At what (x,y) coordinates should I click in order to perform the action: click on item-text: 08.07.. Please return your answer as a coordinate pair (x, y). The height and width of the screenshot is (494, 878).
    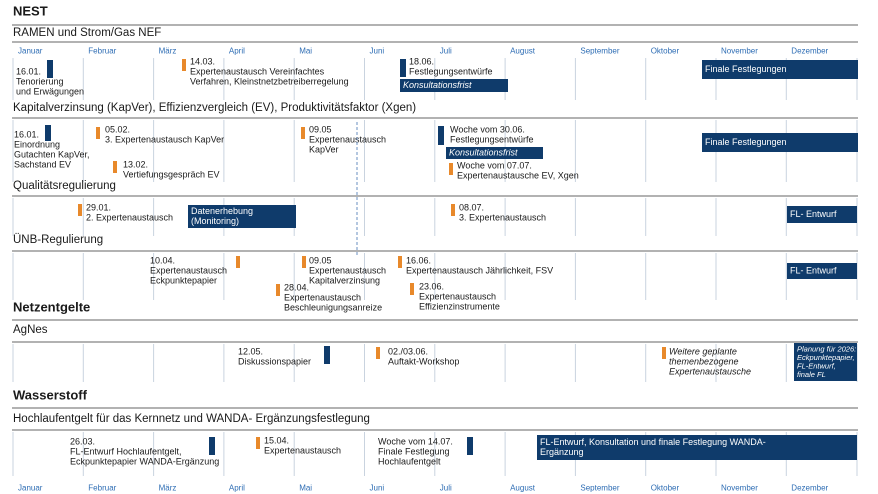
    Looking at the image, I should click on (471, 207).